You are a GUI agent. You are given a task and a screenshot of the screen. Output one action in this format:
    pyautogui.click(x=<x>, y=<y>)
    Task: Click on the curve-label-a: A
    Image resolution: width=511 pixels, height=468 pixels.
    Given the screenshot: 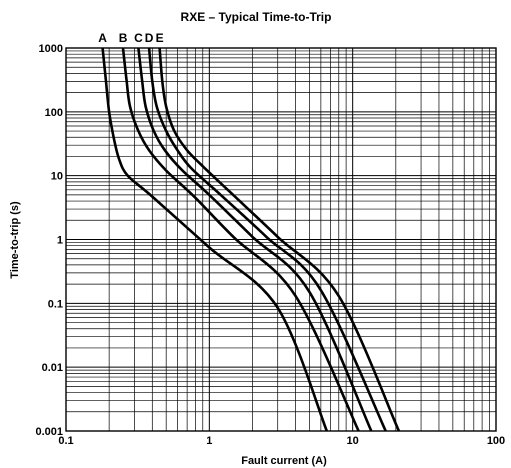 What is the action you would take?
    pyautogui.click(x=102, y=38)
    